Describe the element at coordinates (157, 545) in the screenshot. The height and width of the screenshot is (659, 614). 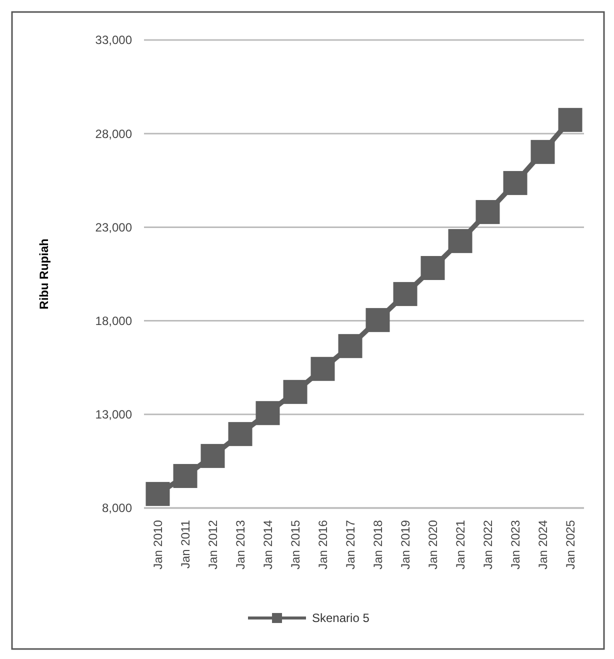
I see `x-tick-label: Jan 2010` at that location.